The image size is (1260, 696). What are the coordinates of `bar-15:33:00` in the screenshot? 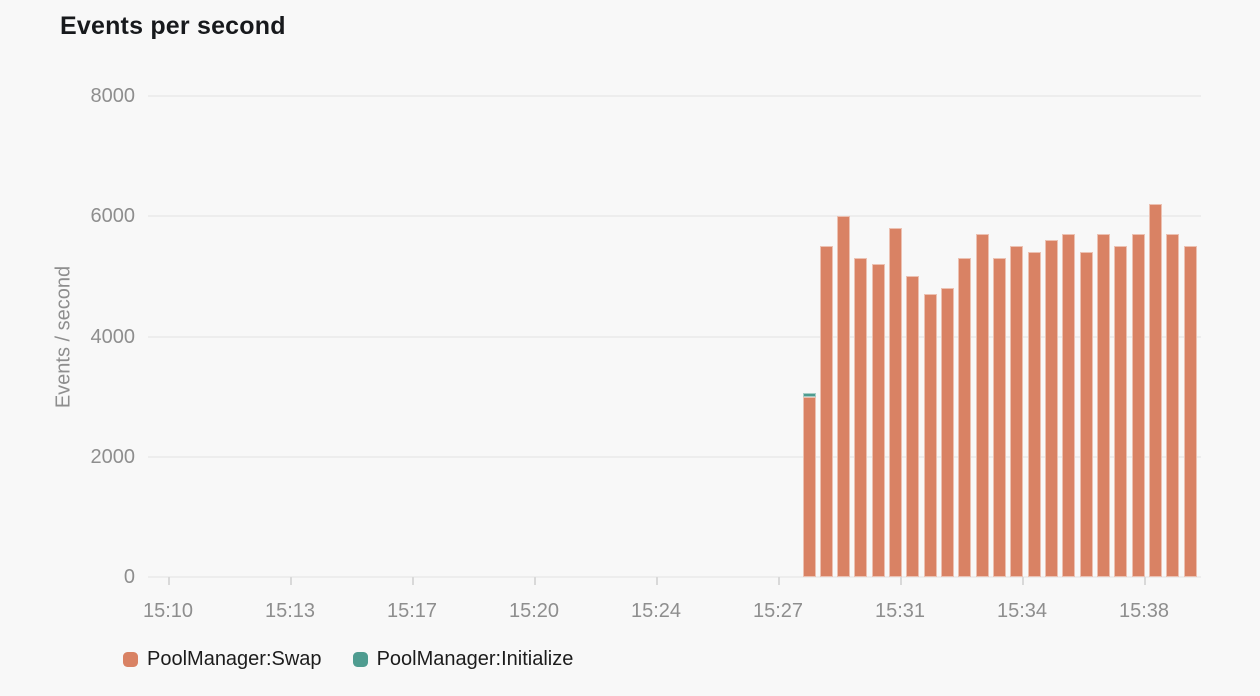 It's located at (982, 405).